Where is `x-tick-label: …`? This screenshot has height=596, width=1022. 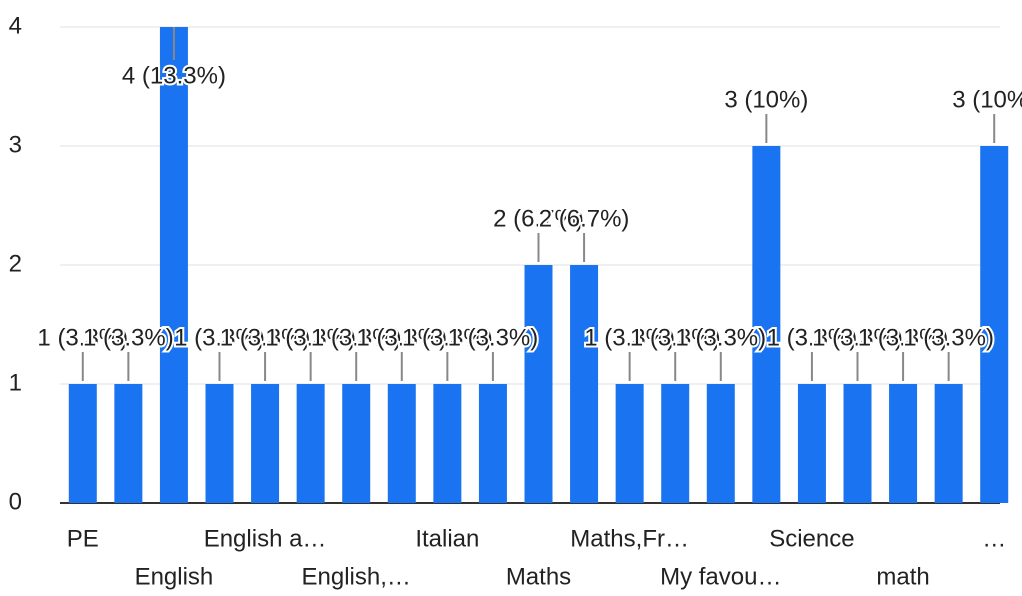
x-tick-label: … is located at coordinates (994, 538).